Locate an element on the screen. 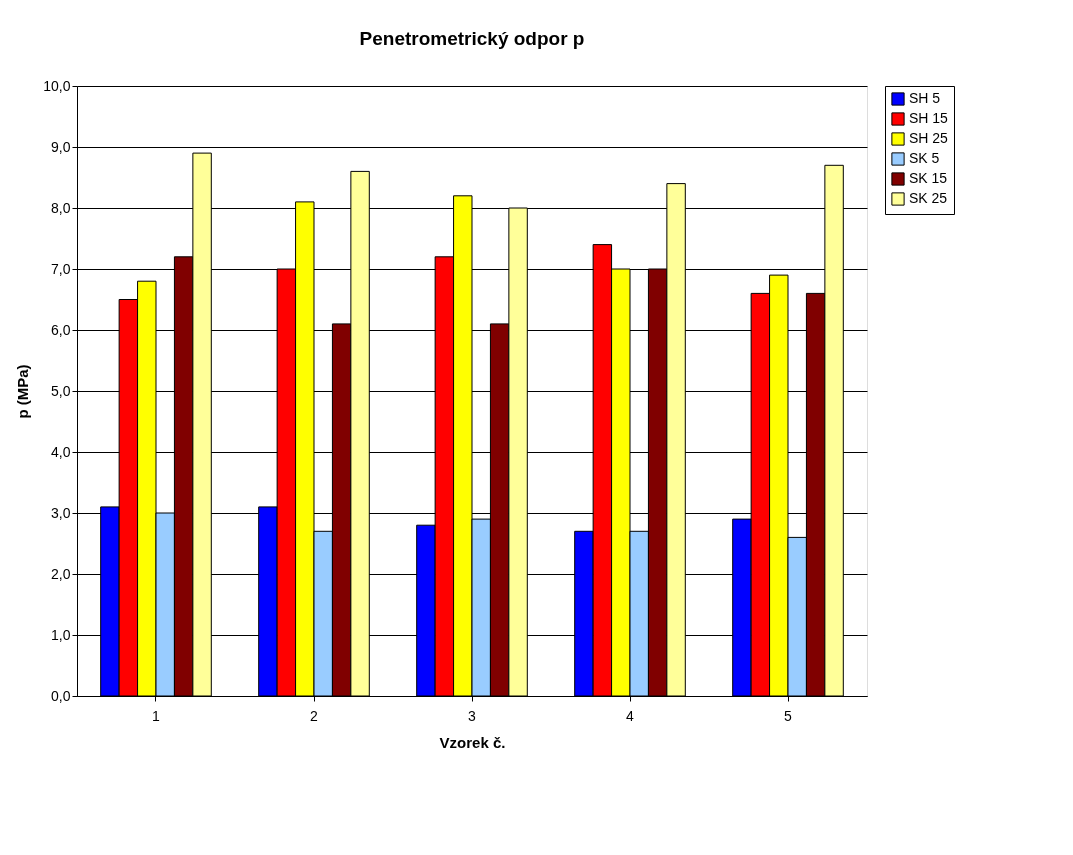 The height and width of the screenshot is (855, 1073). y-tick-label: 10,0 is located at coordinates (57, 85).